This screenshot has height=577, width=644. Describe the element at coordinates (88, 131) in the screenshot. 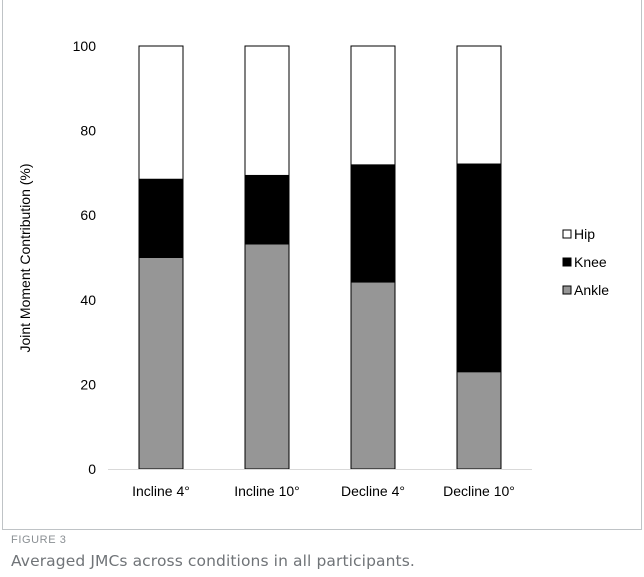

I see `y-tick-label: 80` at that location.